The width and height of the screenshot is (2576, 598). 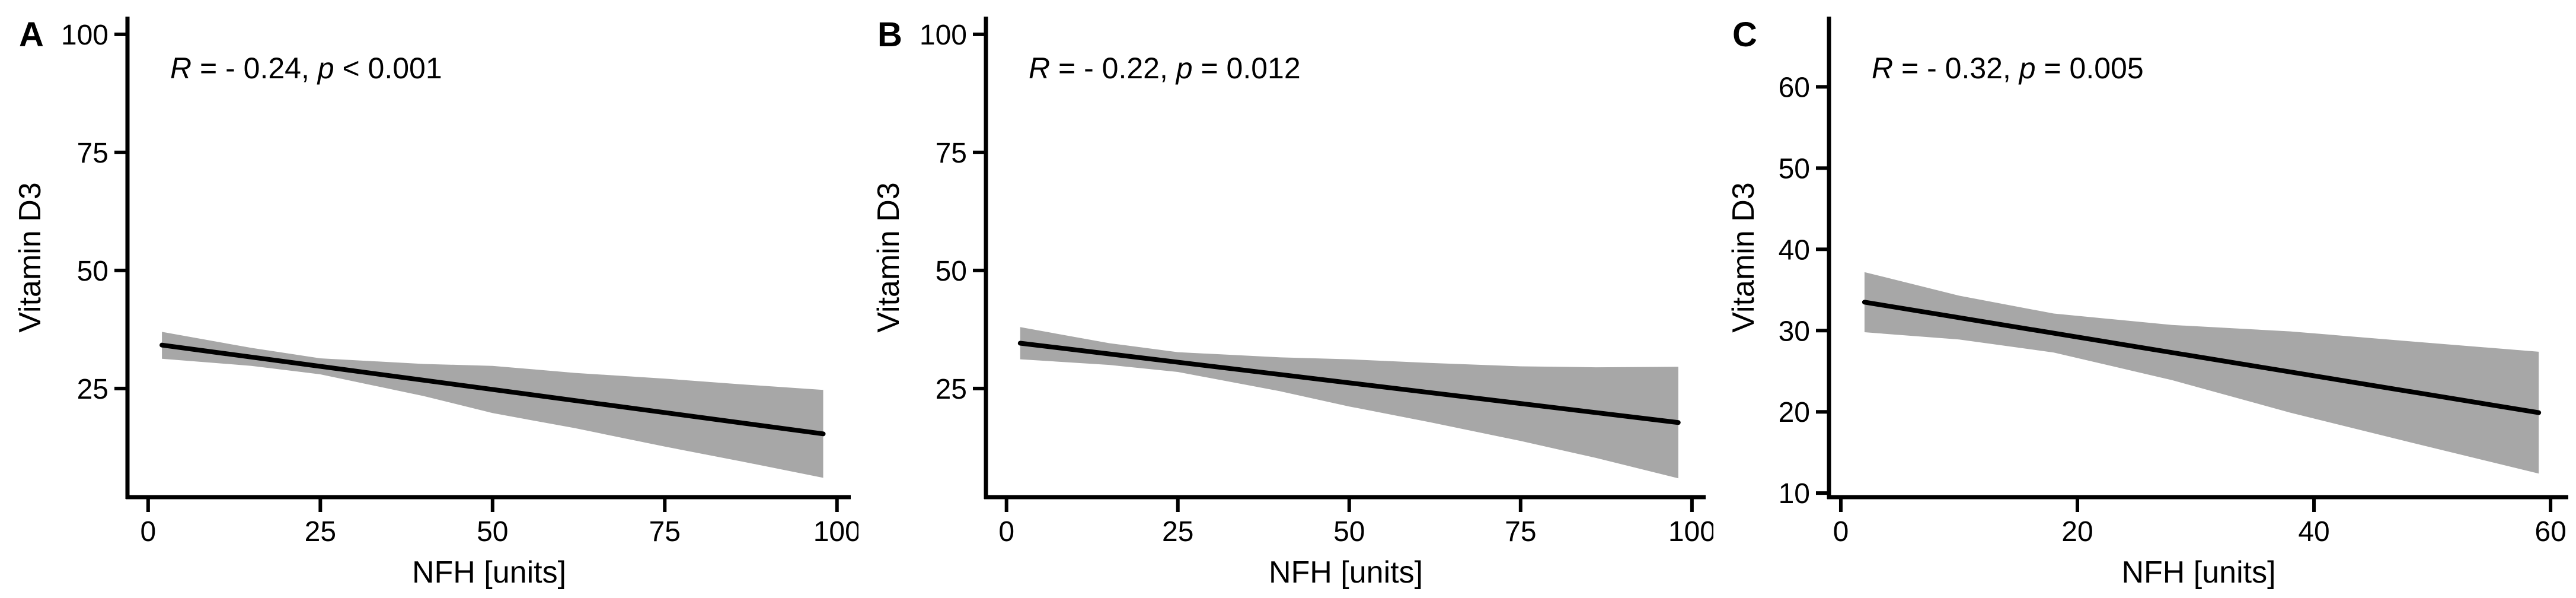 What do you see at coordinates (1794, 413) in the screenshot?
I see `y-tick-label: 20` at bounding box center [1794, 413].